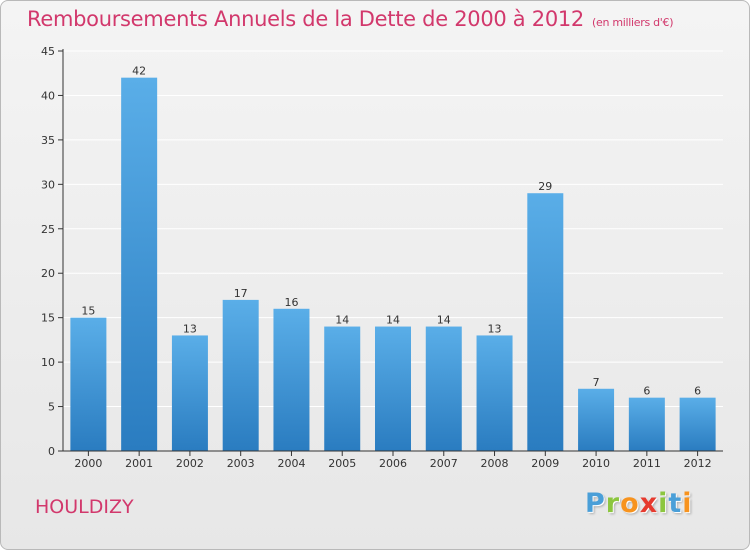  What do you see at coordinates (545, 463) in the screenshot?
I see `x-tick-label: 2009` at bounding box center [545, 463].